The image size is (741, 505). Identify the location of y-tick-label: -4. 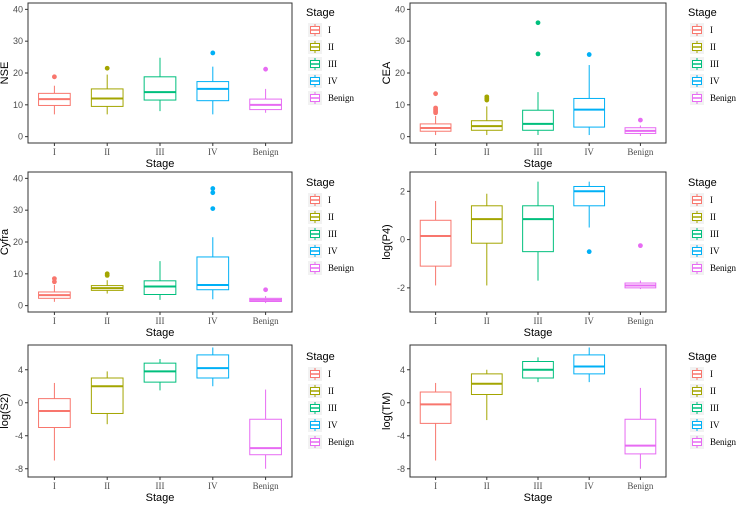
(19, 436).